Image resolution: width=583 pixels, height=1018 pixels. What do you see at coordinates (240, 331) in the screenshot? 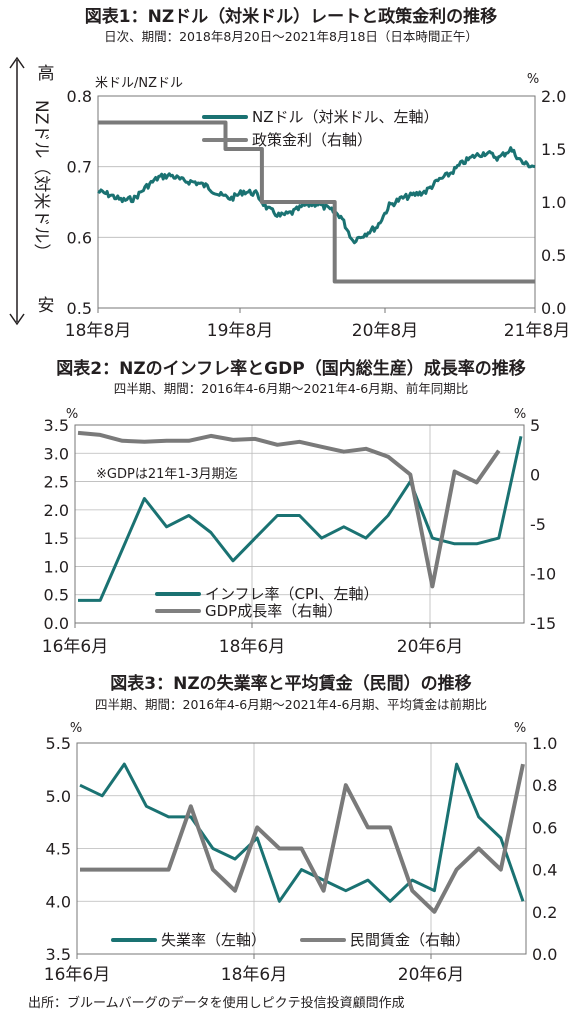
I see `chart1-xtick: 19年8月` at bounding box center [240, 331].